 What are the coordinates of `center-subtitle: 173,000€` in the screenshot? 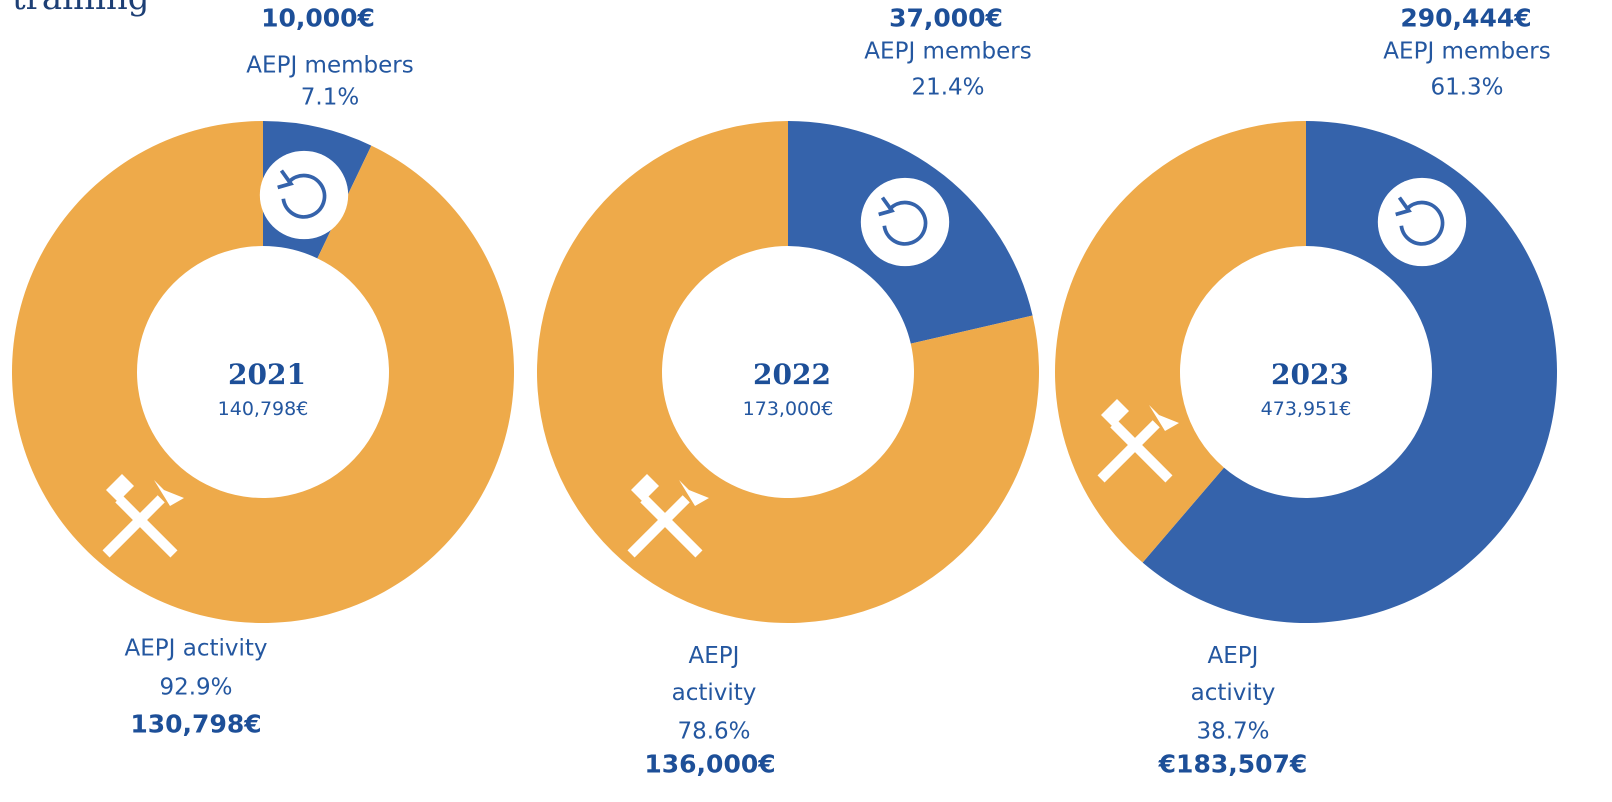 It's located at (788, 409).